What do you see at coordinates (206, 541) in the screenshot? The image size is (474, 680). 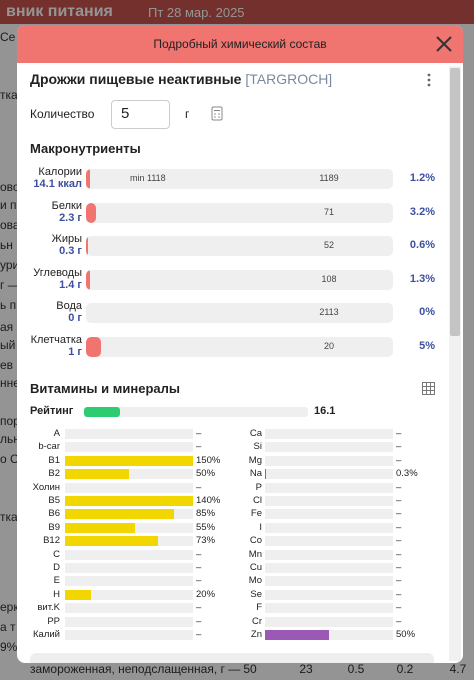 I see `nutrient-value: 73%` at bounding box center [206, 541].